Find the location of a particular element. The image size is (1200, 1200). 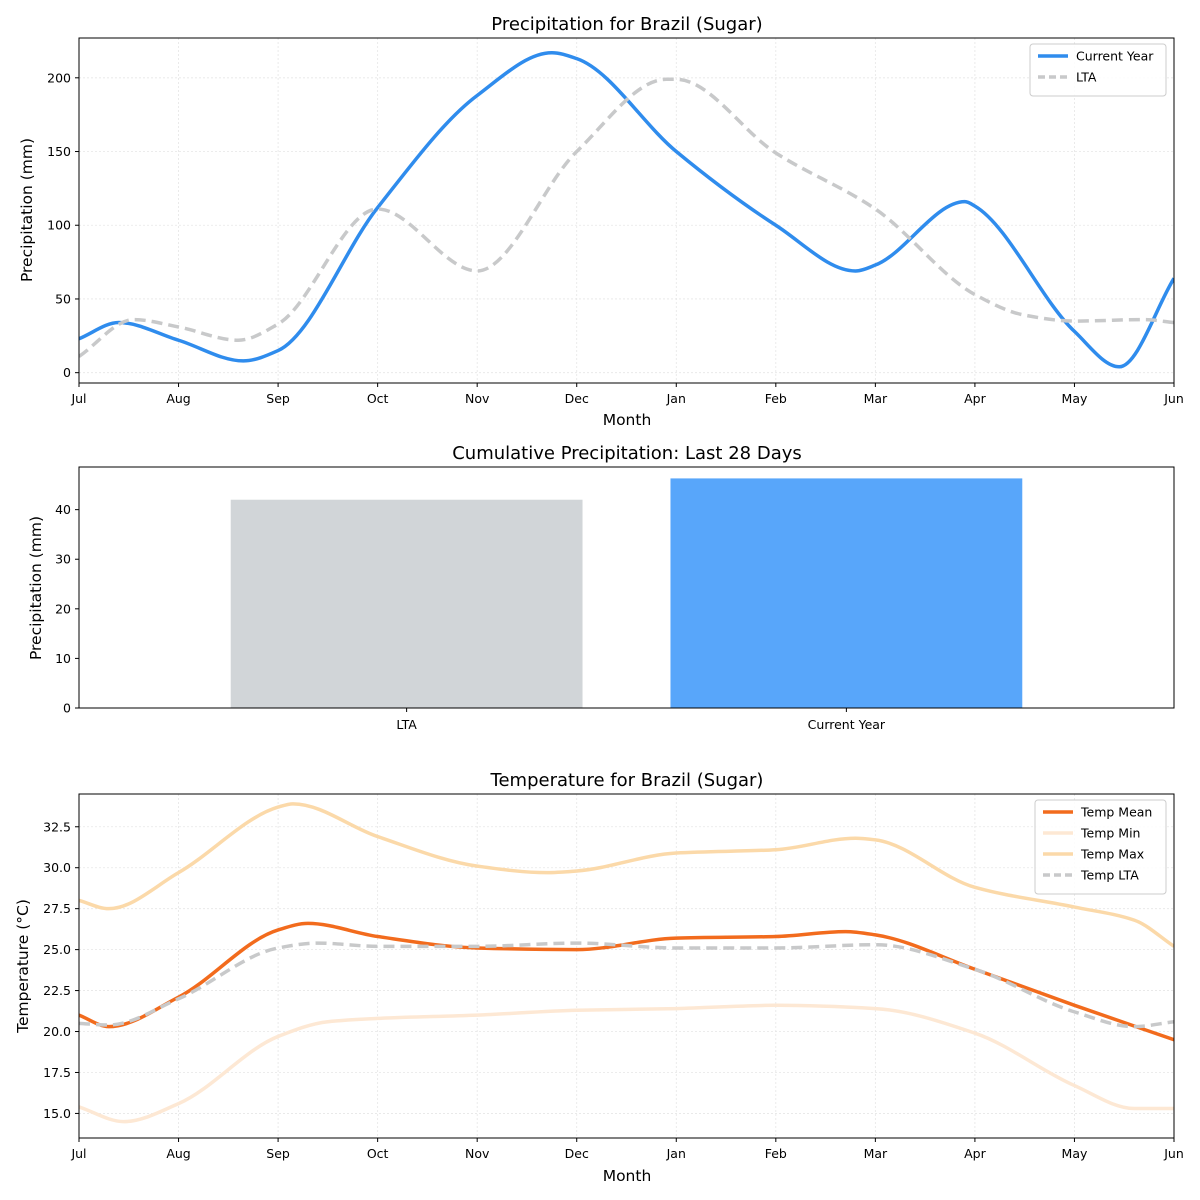

legend-label: Current Year is located at coordinates (1115, 56).